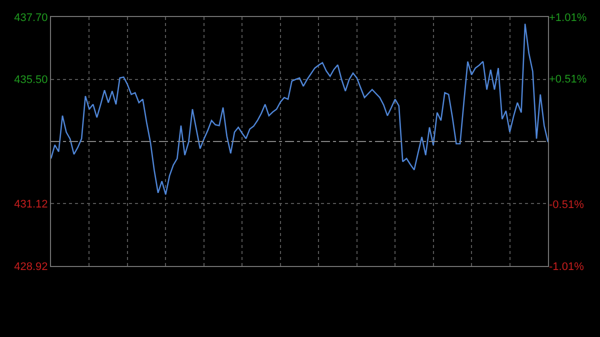 This screenshot has width=600, height=337. Describe the element at coordinates (568, 79) in the screenshot. I see `y2-tick-label: +0.51%` at that location.